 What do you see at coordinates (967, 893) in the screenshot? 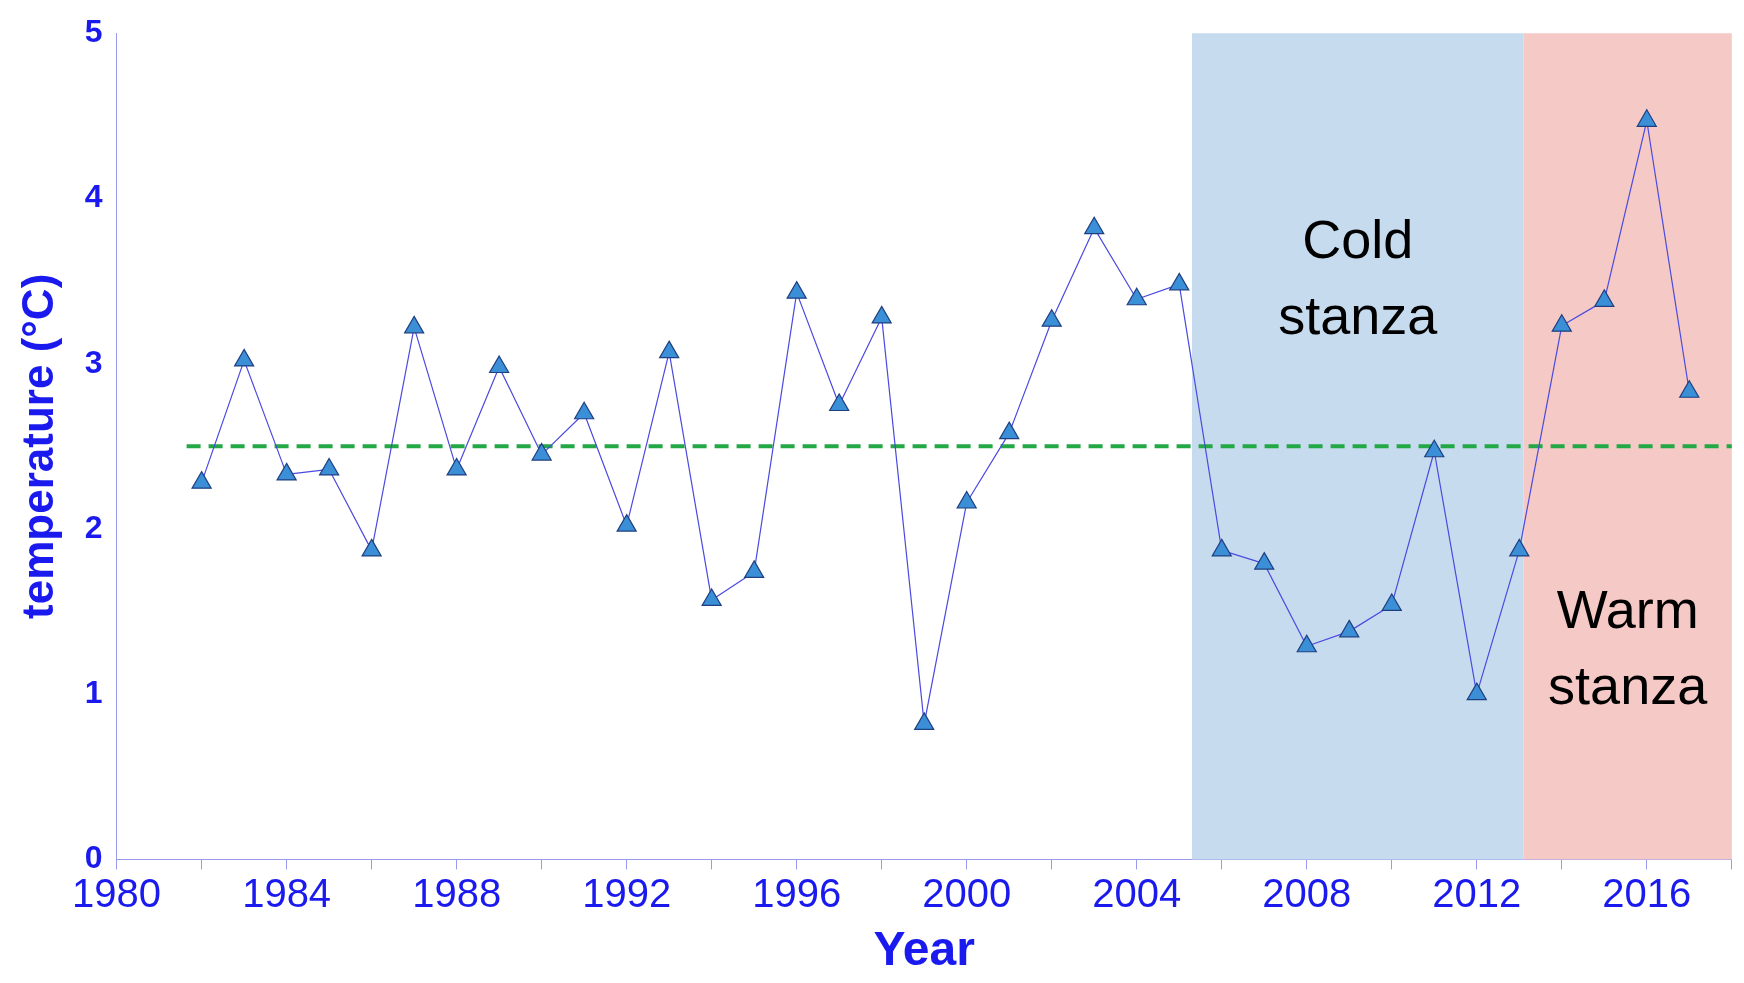
I see `x-tick-label: 2000` at bounding box center [967, 893].